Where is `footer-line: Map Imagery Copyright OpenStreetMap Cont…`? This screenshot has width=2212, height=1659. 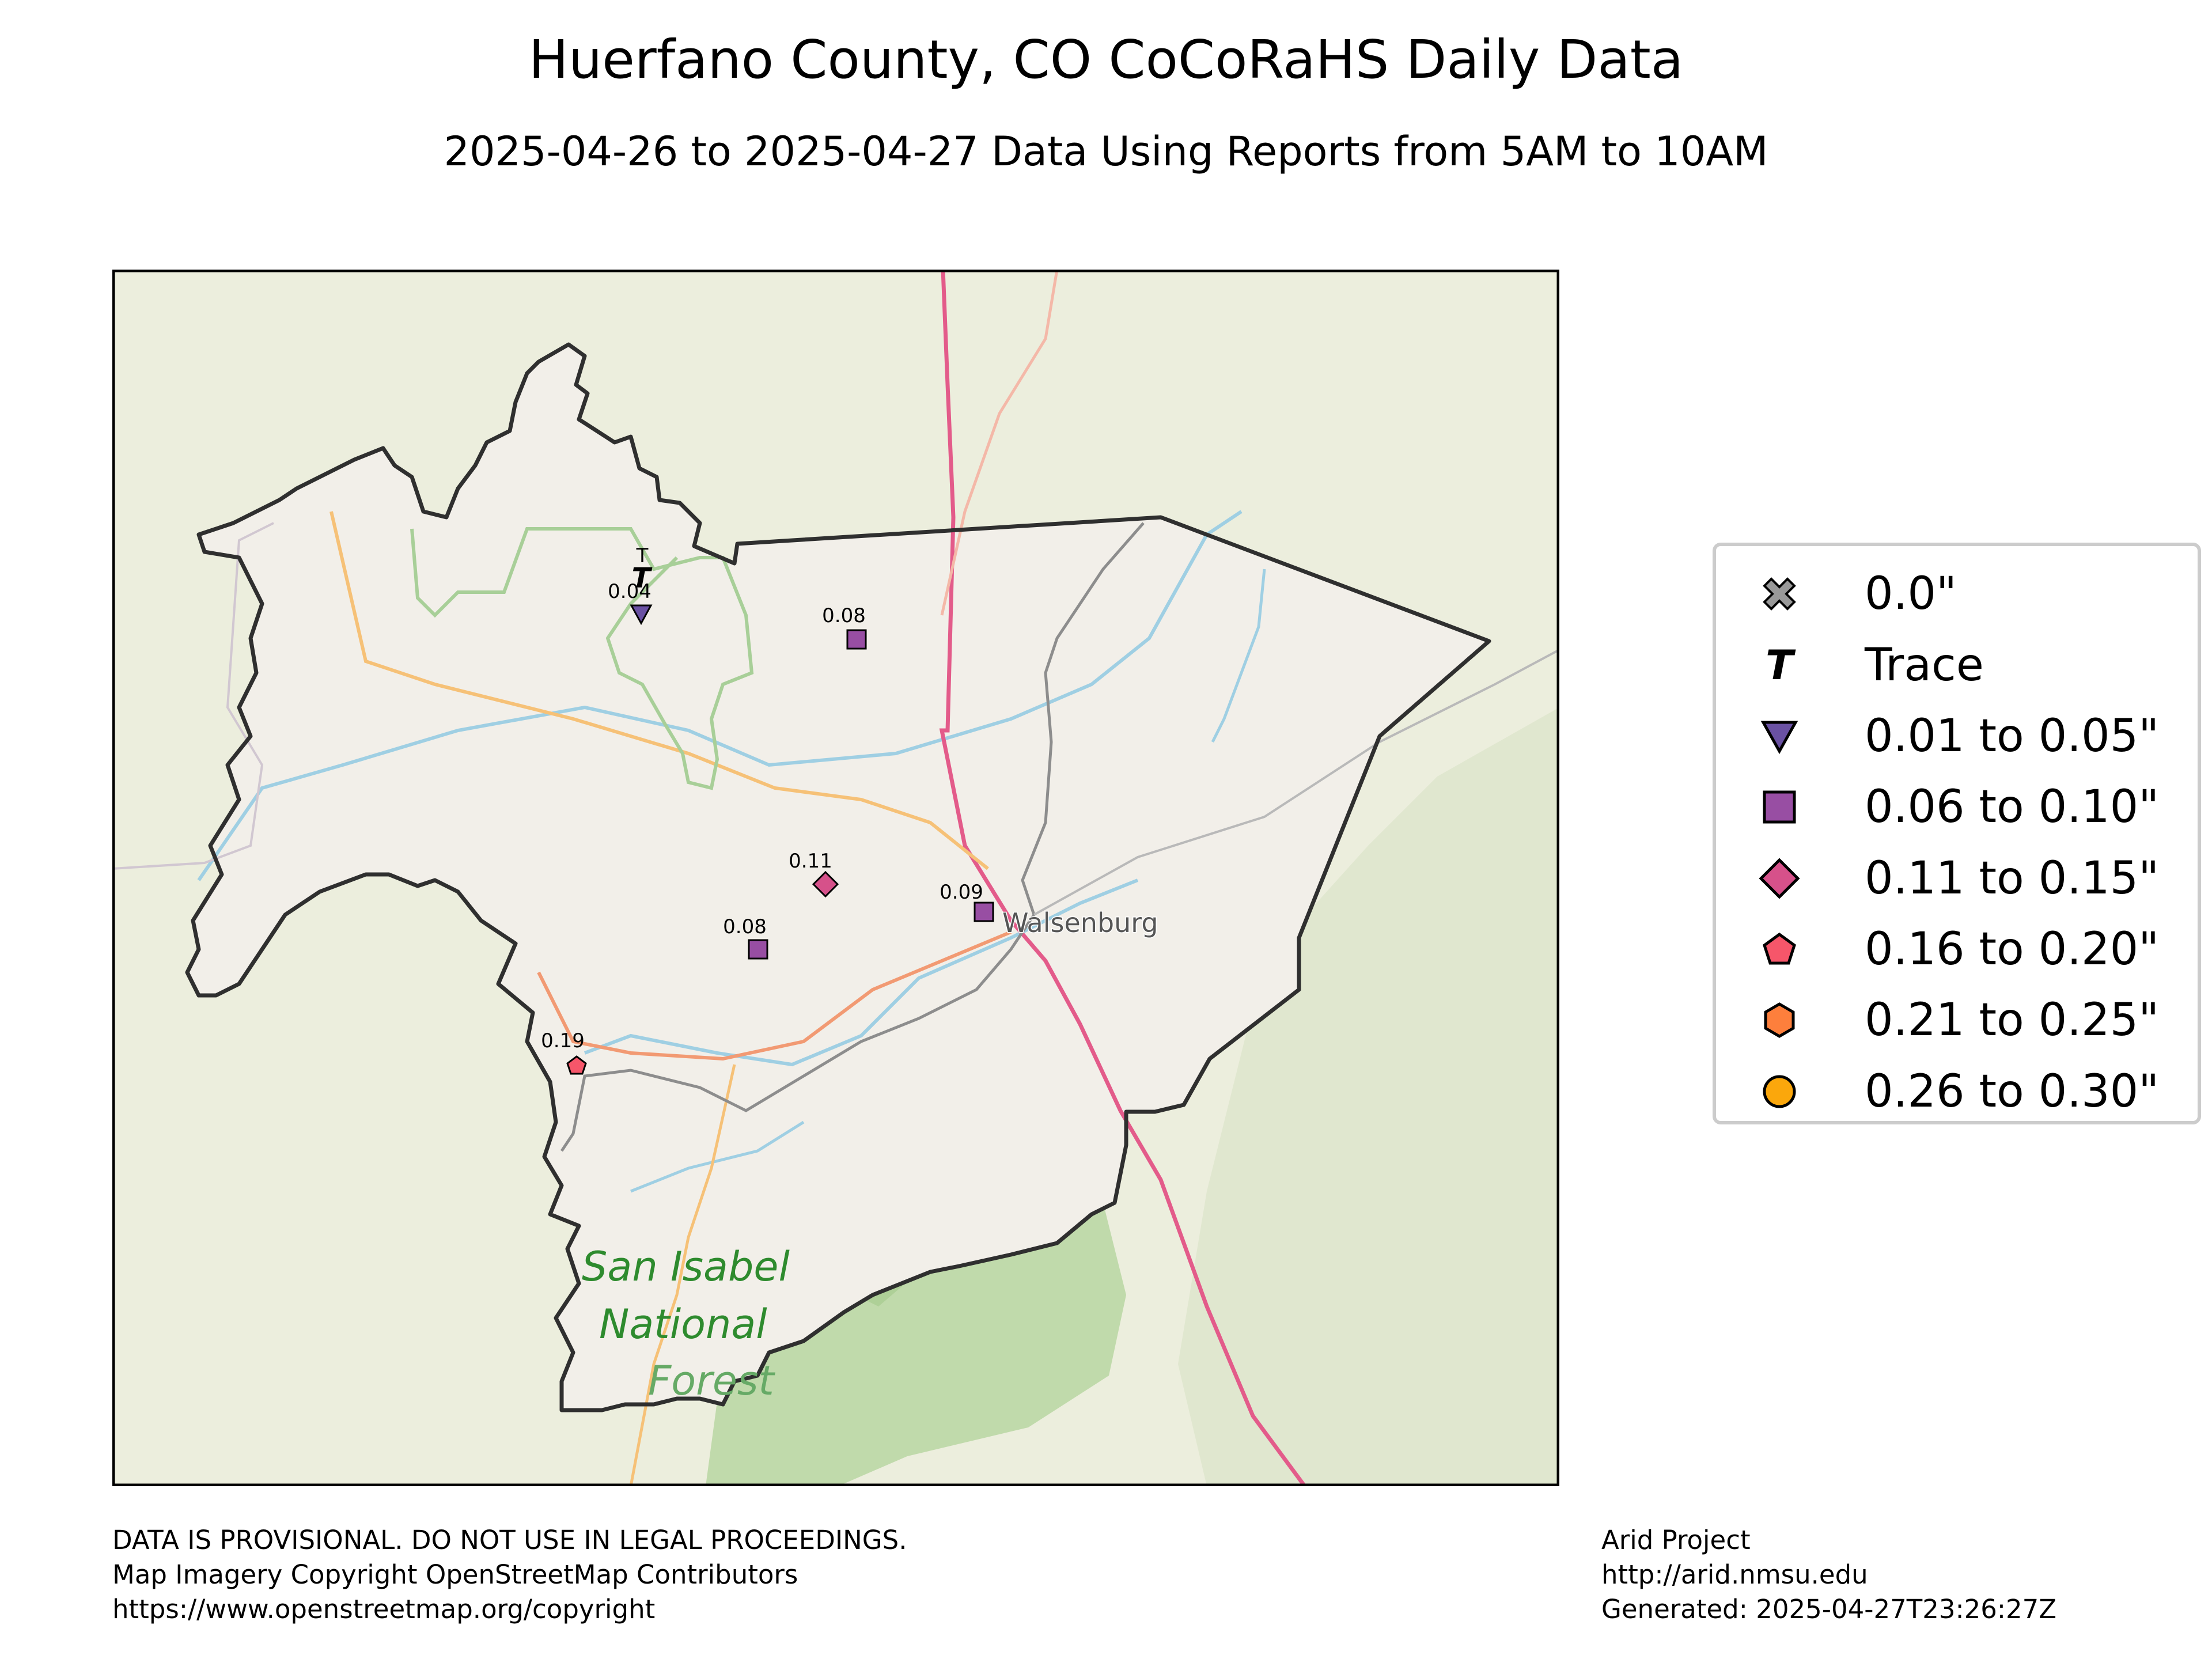 footer-line: Map Imagery Copyright OpenStreetMap Cont… is located at coordinates (455, 1574).